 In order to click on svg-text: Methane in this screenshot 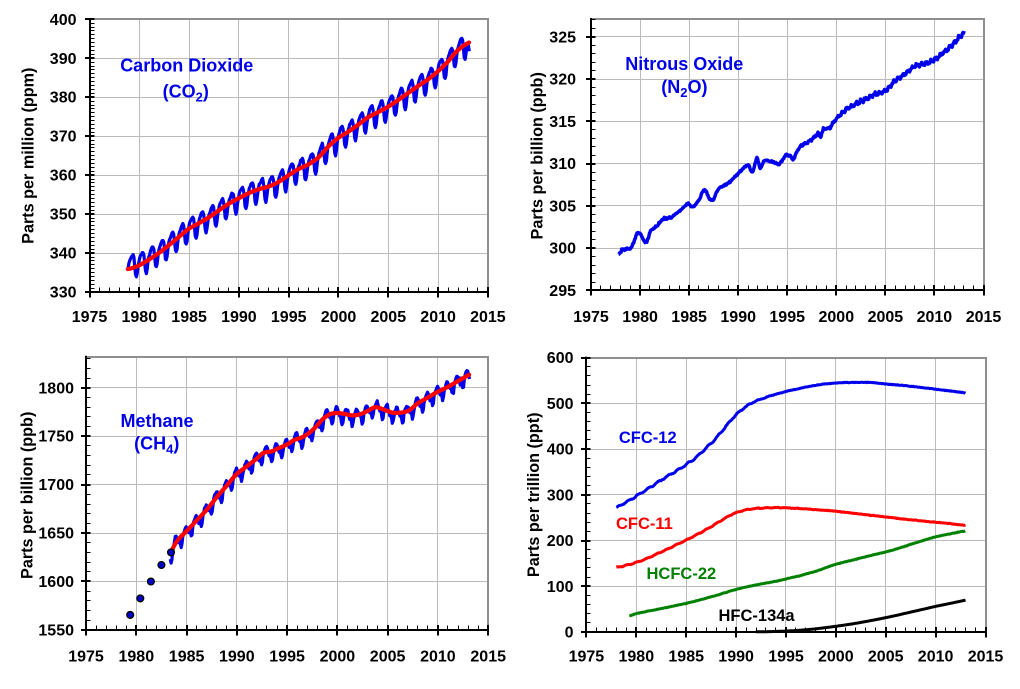, I will do `click(156, 421)`.